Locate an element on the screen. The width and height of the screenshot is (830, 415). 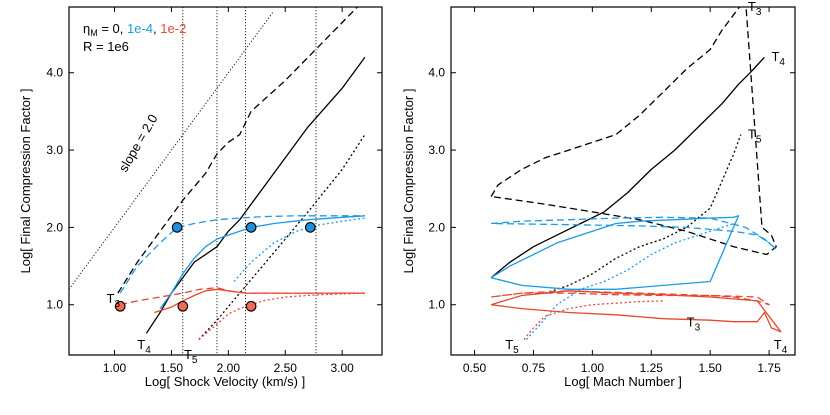
legend-red: 1e-2 is located at coordinates (173, 28).